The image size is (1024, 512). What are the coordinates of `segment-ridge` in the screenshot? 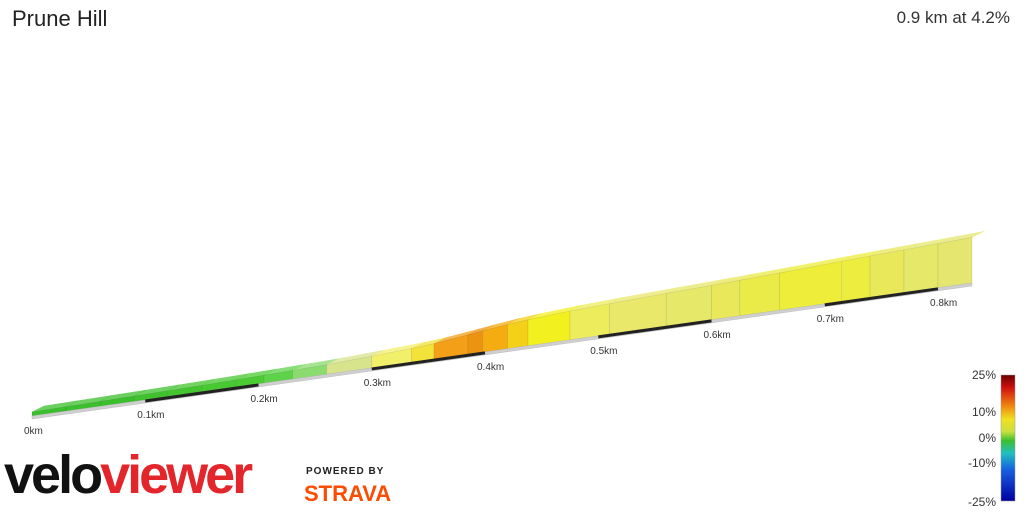 It's located at (961, 237).